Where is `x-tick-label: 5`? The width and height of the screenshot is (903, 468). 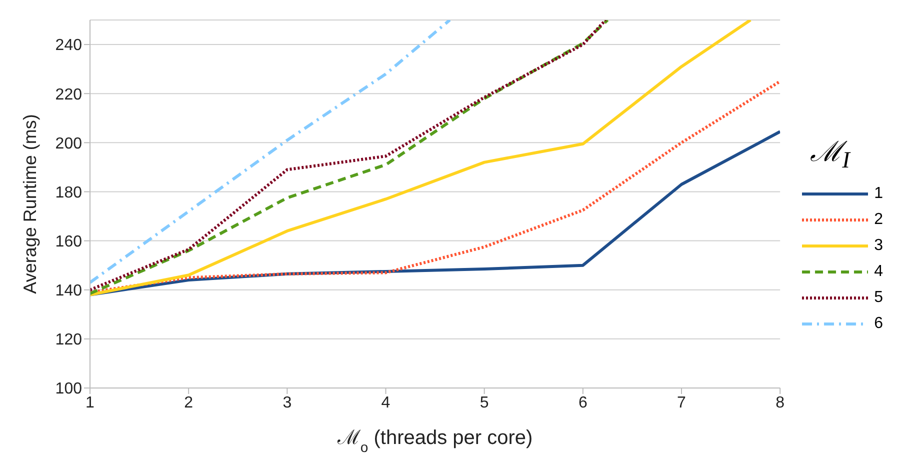 x-tick-label: 5 is located at coordinates (484, 403).